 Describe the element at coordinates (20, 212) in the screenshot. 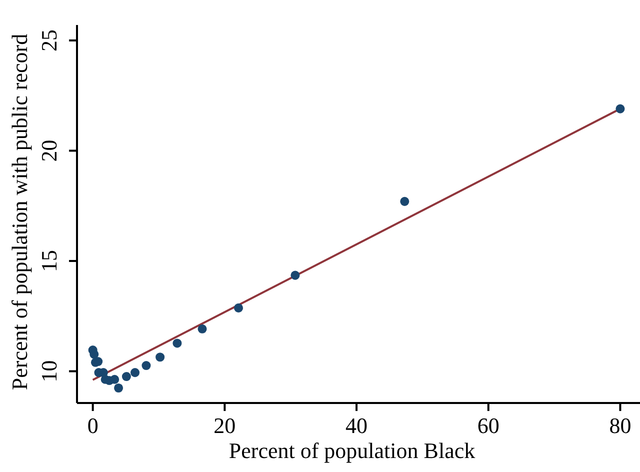

I see `y-axis-title: Percent of population with public record` at that location.